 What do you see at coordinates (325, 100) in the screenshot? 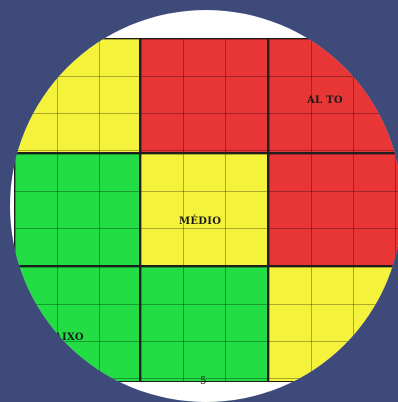
I see `label-high: AL TO` at bounding box center [325, 100].